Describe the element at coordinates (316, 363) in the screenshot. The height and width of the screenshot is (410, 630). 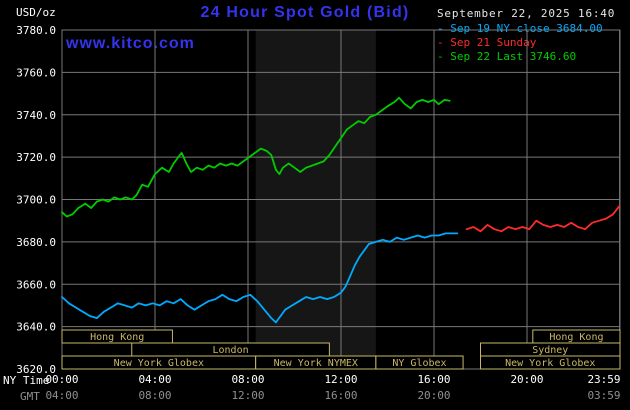
I see `session-label: New York NYMEX` at that location.